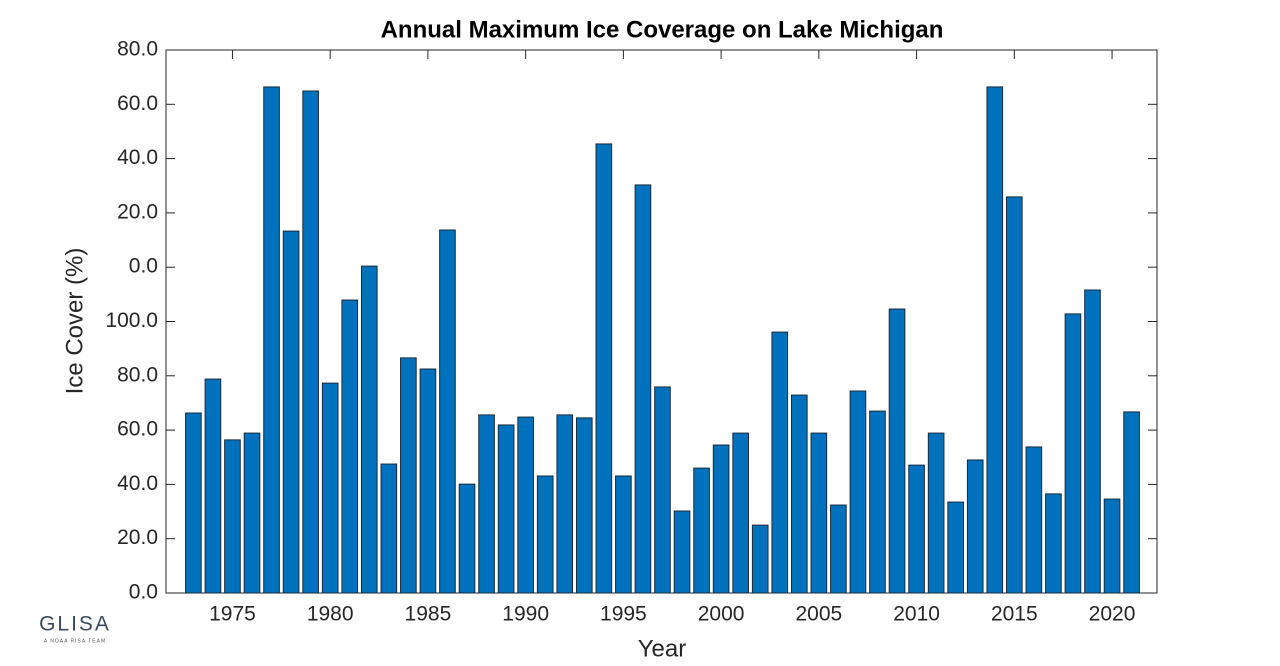 Image resolution: width=1280 pixels, height=666 pixels. What do you see at coordinates (1014, 614) in the screenshot?
I see `x-tick-label: 2015` at bounding box center [1014, 614].